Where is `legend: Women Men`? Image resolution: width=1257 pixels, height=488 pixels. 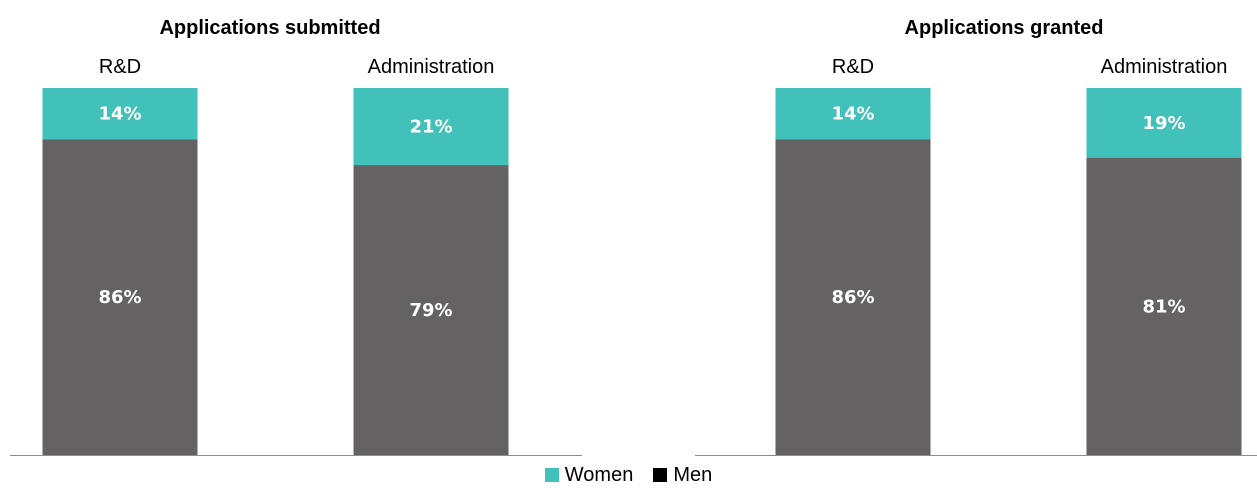
legend: Women Men is located at coordinates (628, 475).